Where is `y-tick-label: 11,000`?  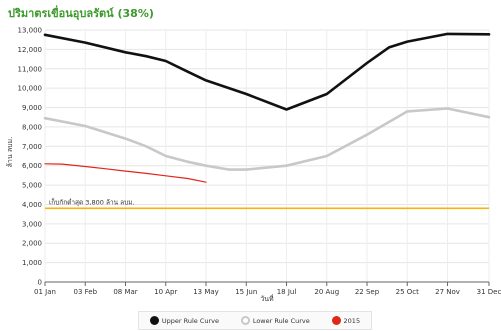
y-tick-label: 11,000 is located at coordinates (30, 69).